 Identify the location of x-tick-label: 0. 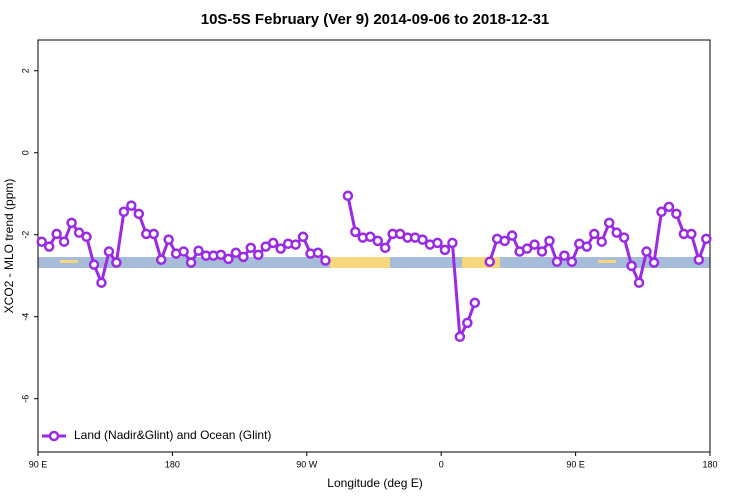
(441, 464).